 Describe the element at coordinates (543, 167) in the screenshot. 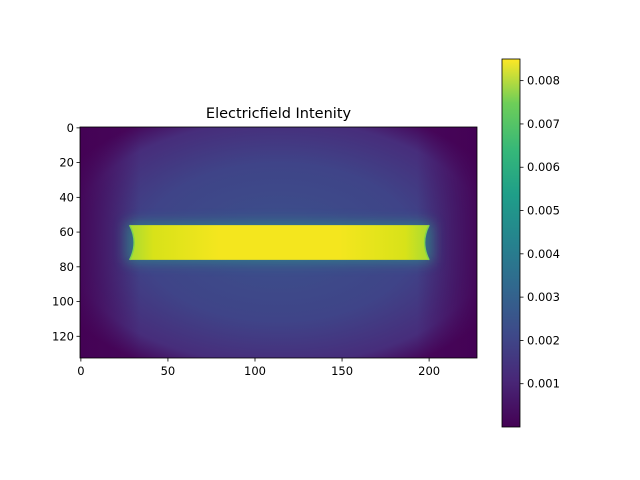

I see `colorbar-tick-label: 0.006` at that location.